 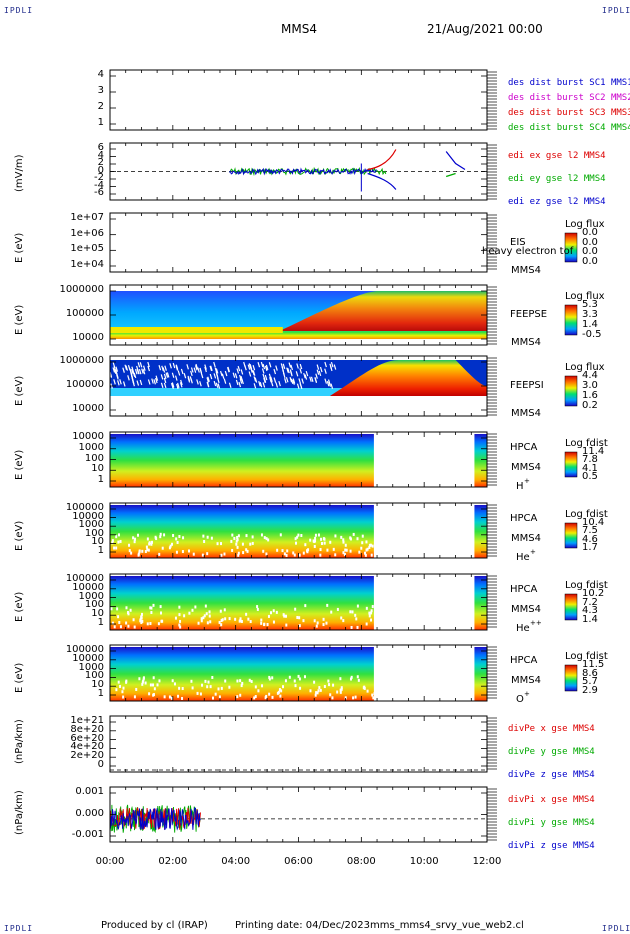 I want to click on colorbar-tick-label: 1.7, so click(x=590, y=547).